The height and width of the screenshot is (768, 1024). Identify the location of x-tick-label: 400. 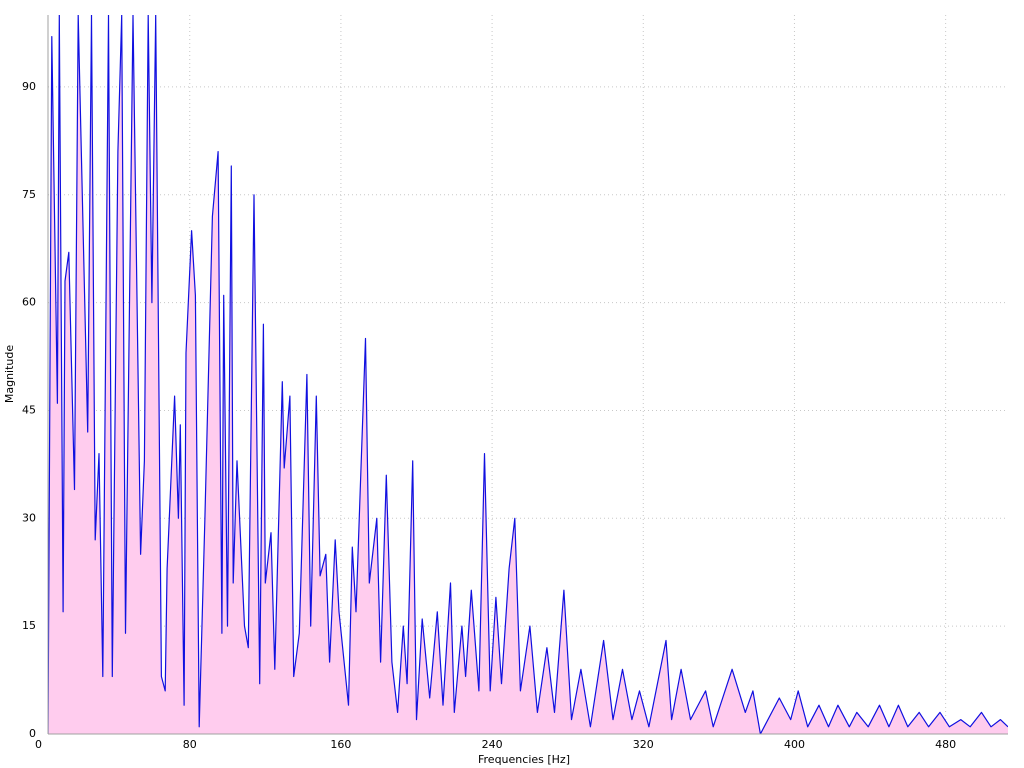
(794, 744).